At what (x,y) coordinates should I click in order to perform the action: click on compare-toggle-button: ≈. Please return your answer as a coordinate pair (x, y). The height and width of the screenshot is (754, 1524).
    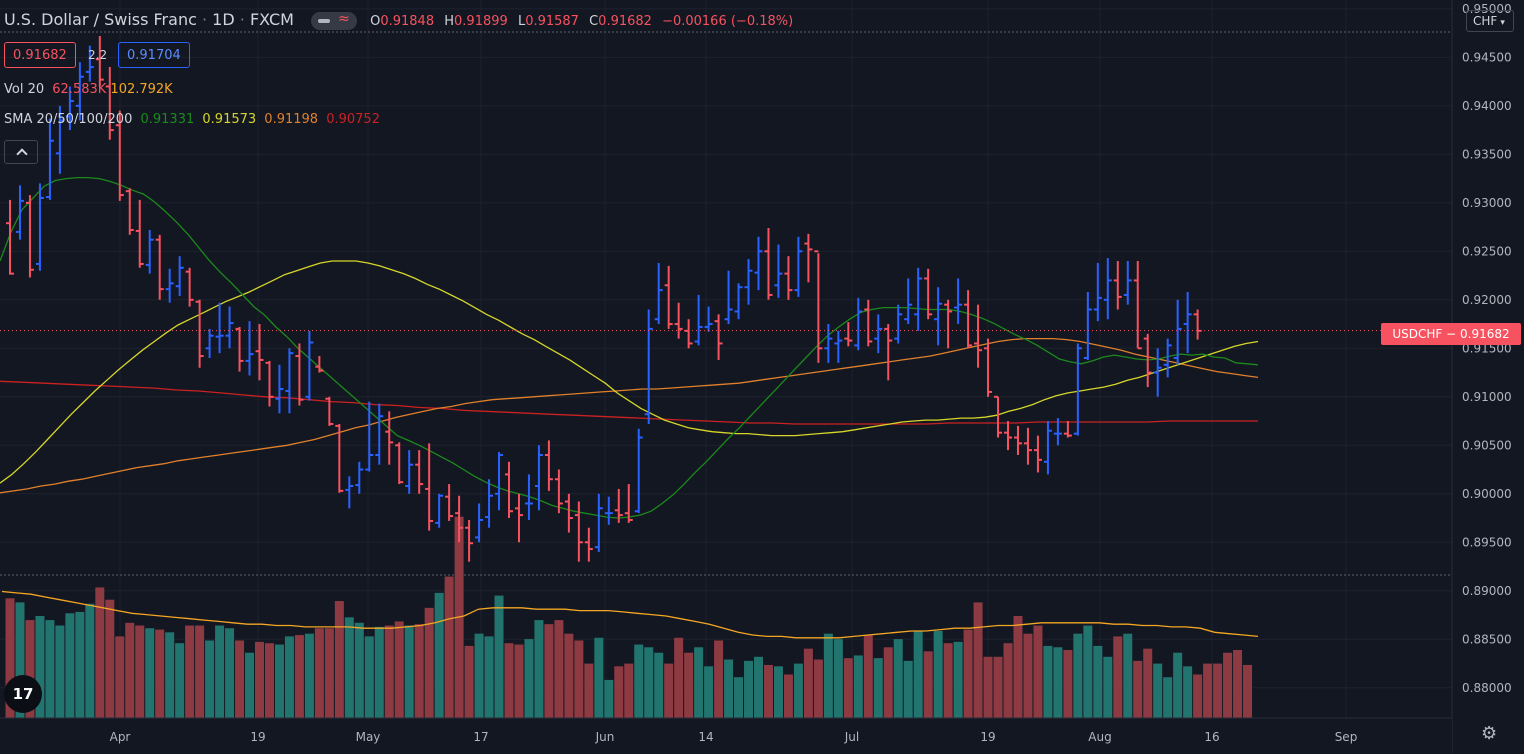
    Looking at the image, I should click on (334, 20).